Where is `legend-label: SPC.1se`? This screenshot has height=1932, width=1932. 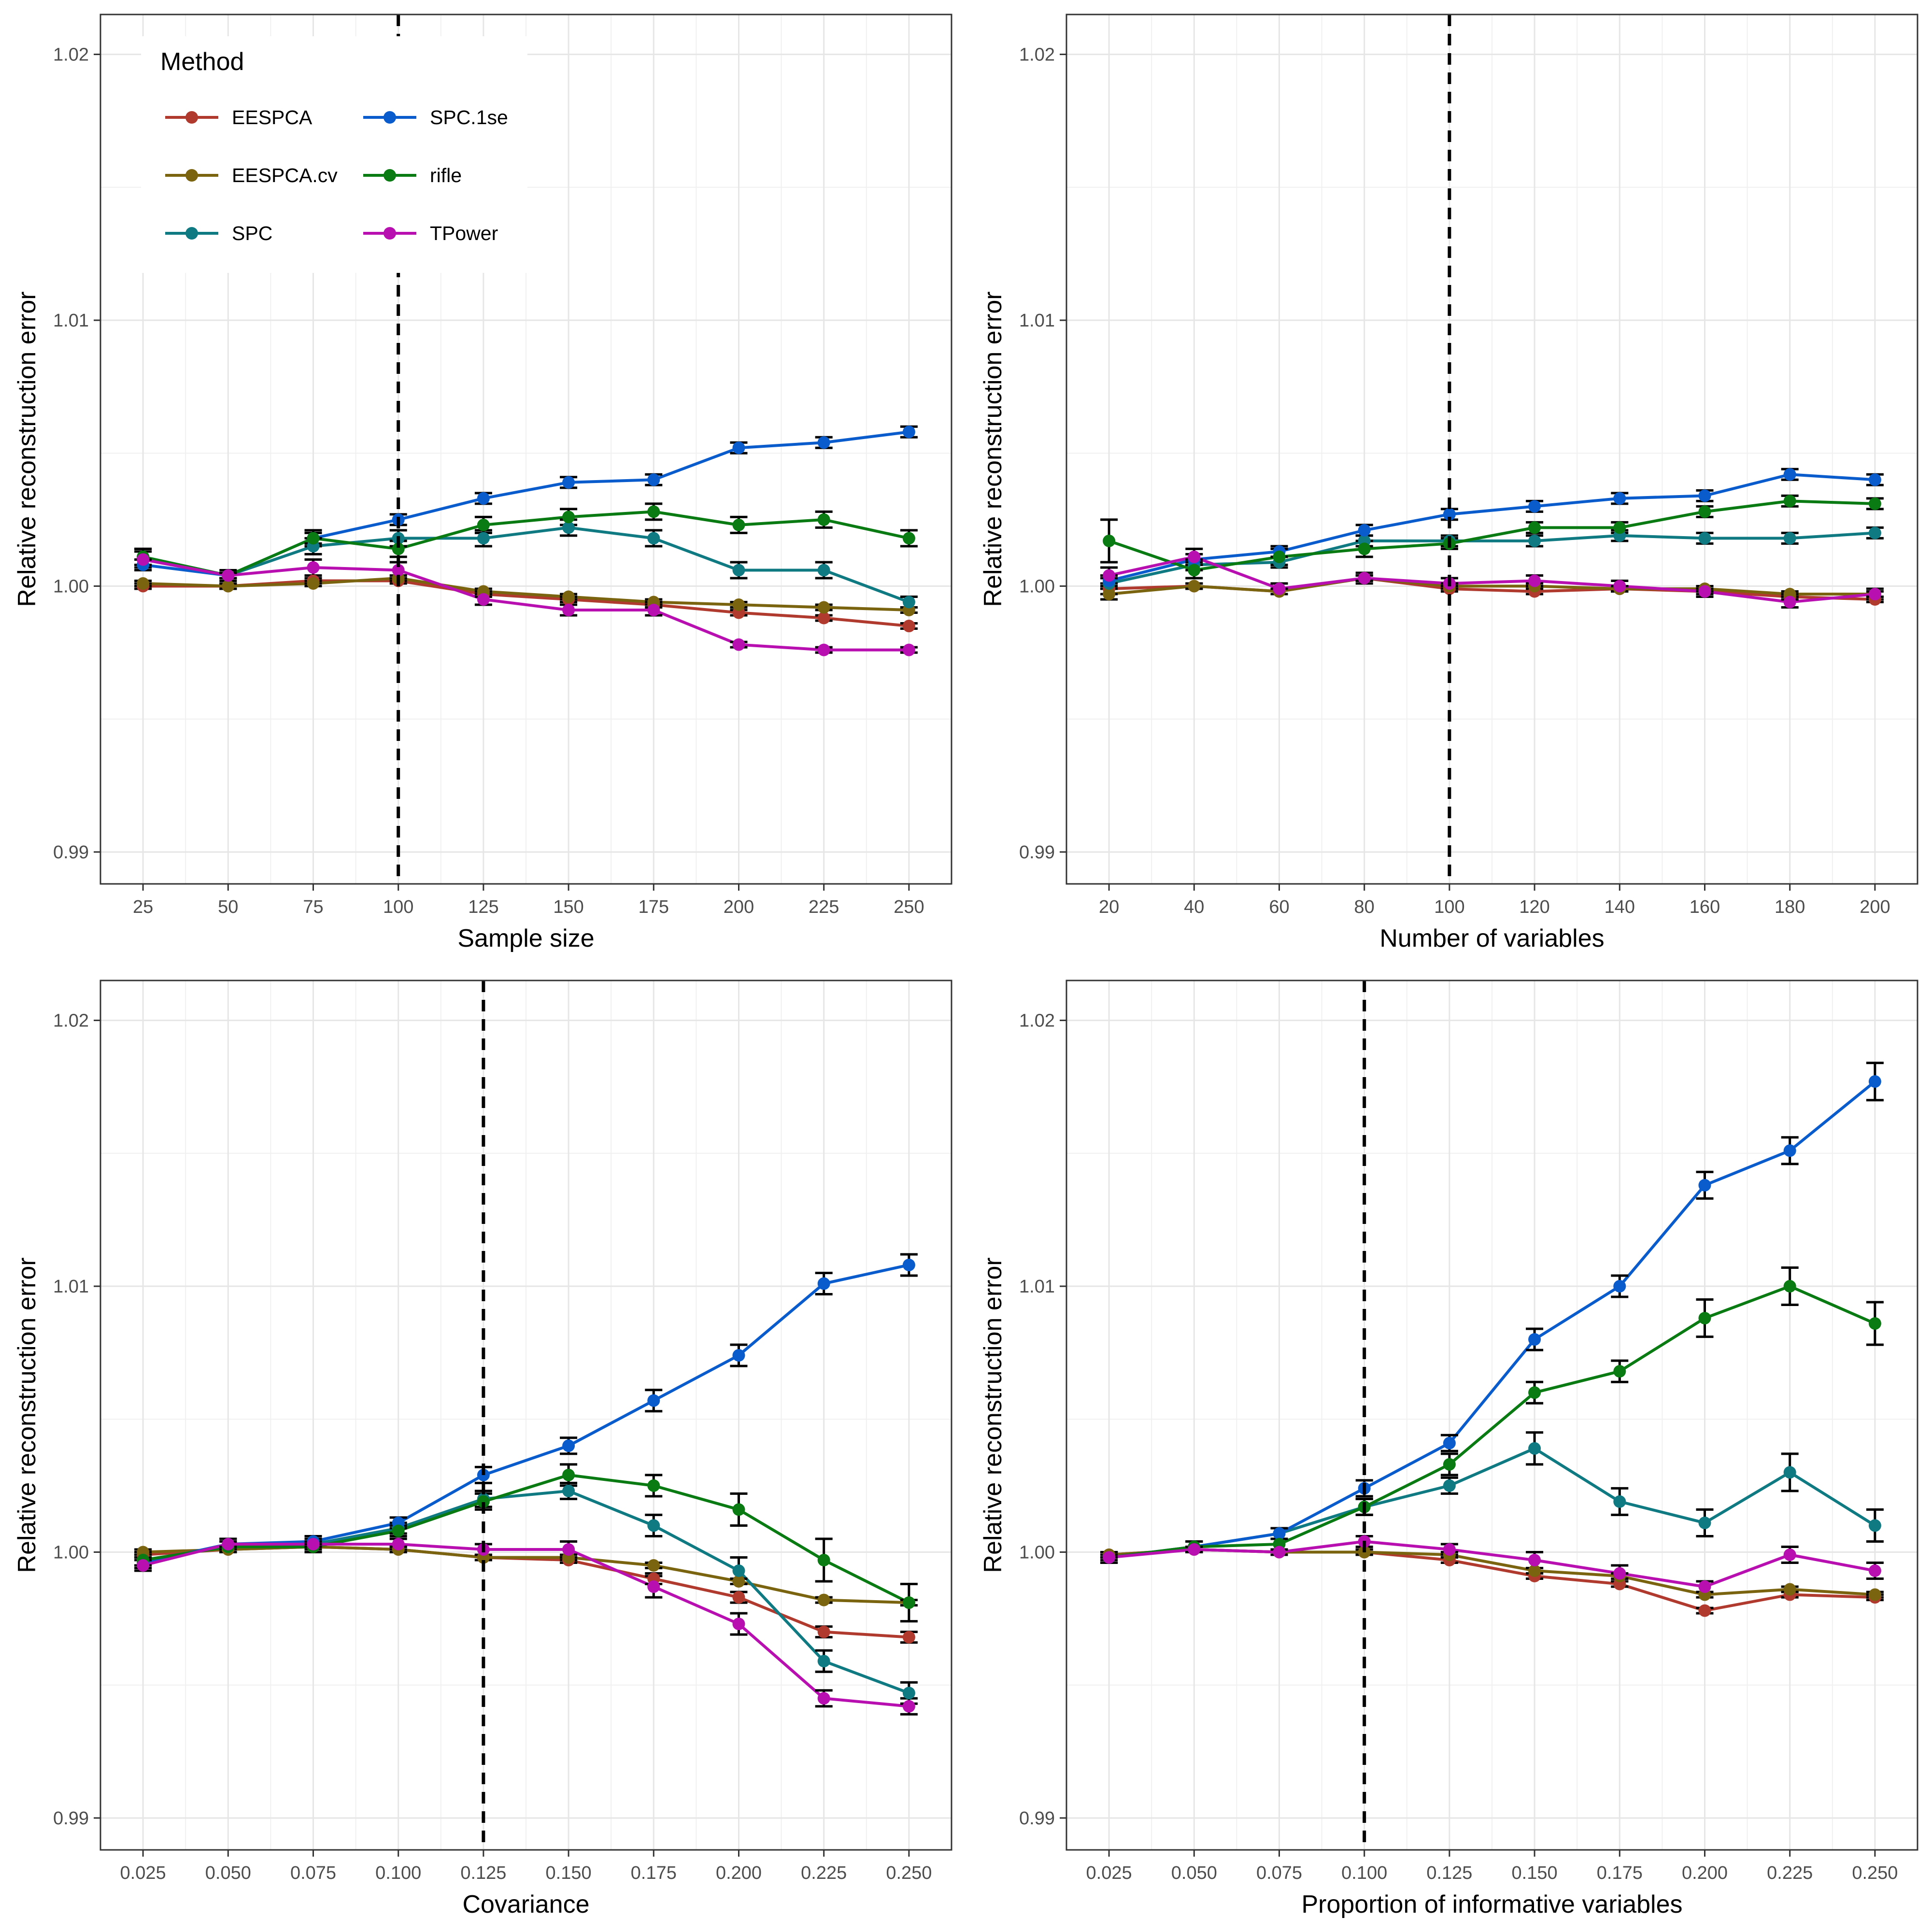
legend-label: SPC.1se is located at coordinates (469, 117).